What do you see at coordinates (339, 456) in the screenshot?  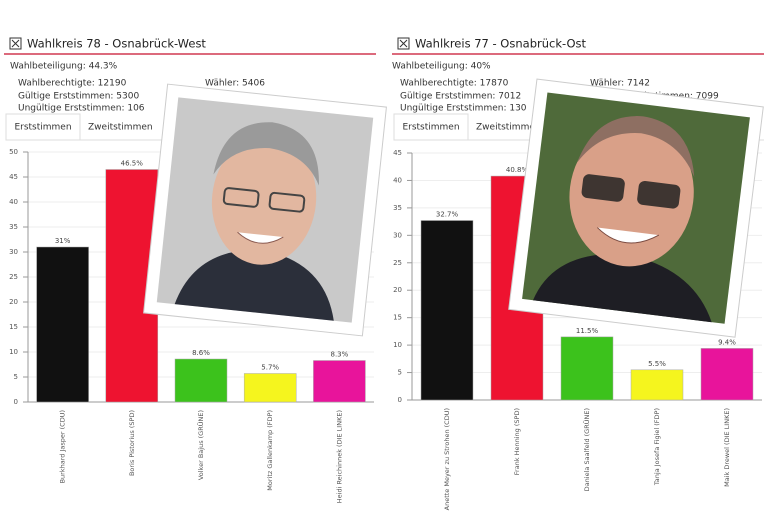 I see `x-tick-label: Heidi Reichinnek (DIE LINKE)` at bounding box center [339, 456].